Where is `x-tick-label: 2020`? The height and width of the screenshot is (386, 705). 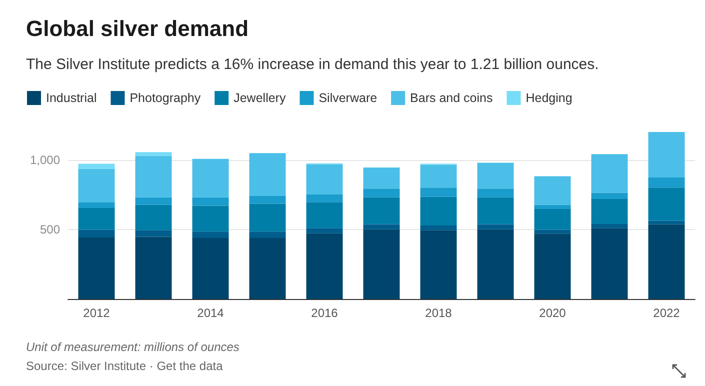
x-tick-label: 2020 is located at coordinates (552, 313).